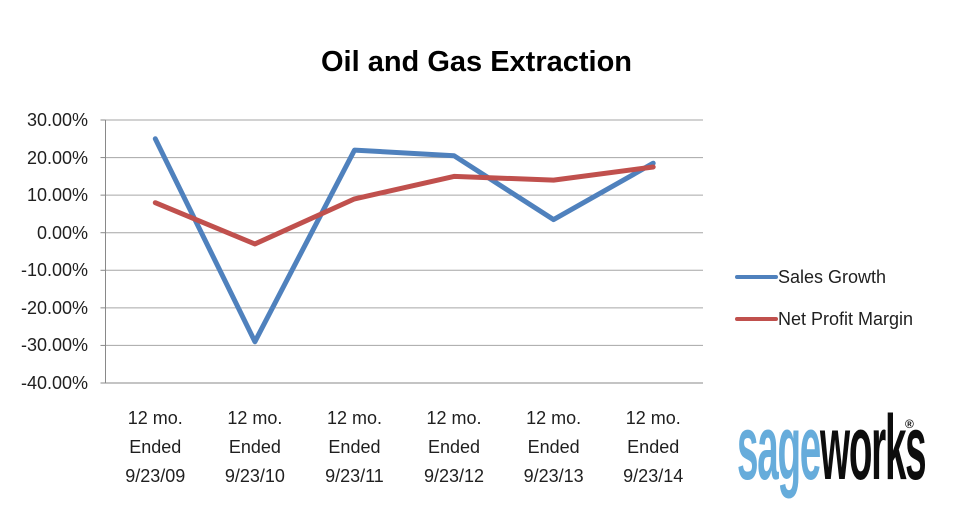 Image resolution: width=953 pixels, height=522 pixels. I want to click on sageworks-logo: sageworks, so click(845, 448).